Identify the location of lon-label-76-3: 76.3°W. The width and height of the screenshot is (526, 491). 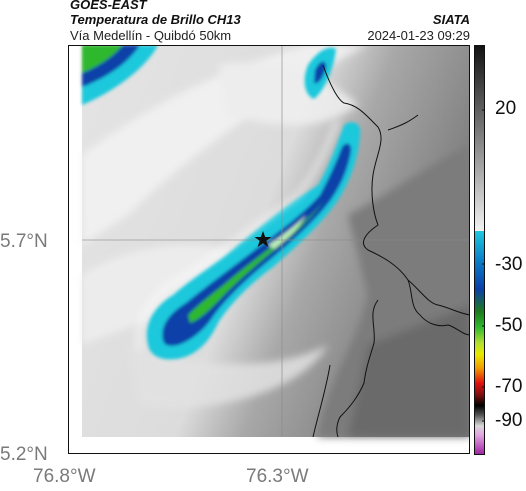
(277, 476).